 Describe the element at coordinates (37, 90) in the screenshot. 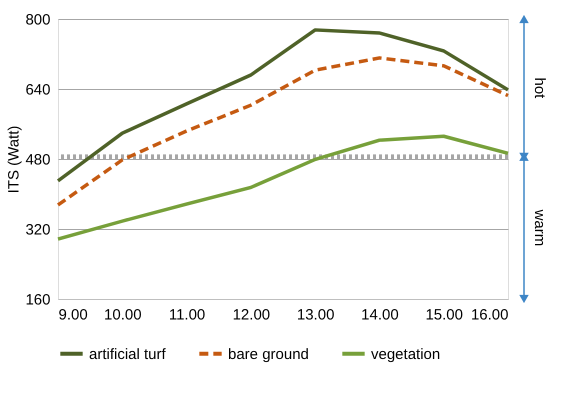

I see `y-tick-label: 640` at that location.